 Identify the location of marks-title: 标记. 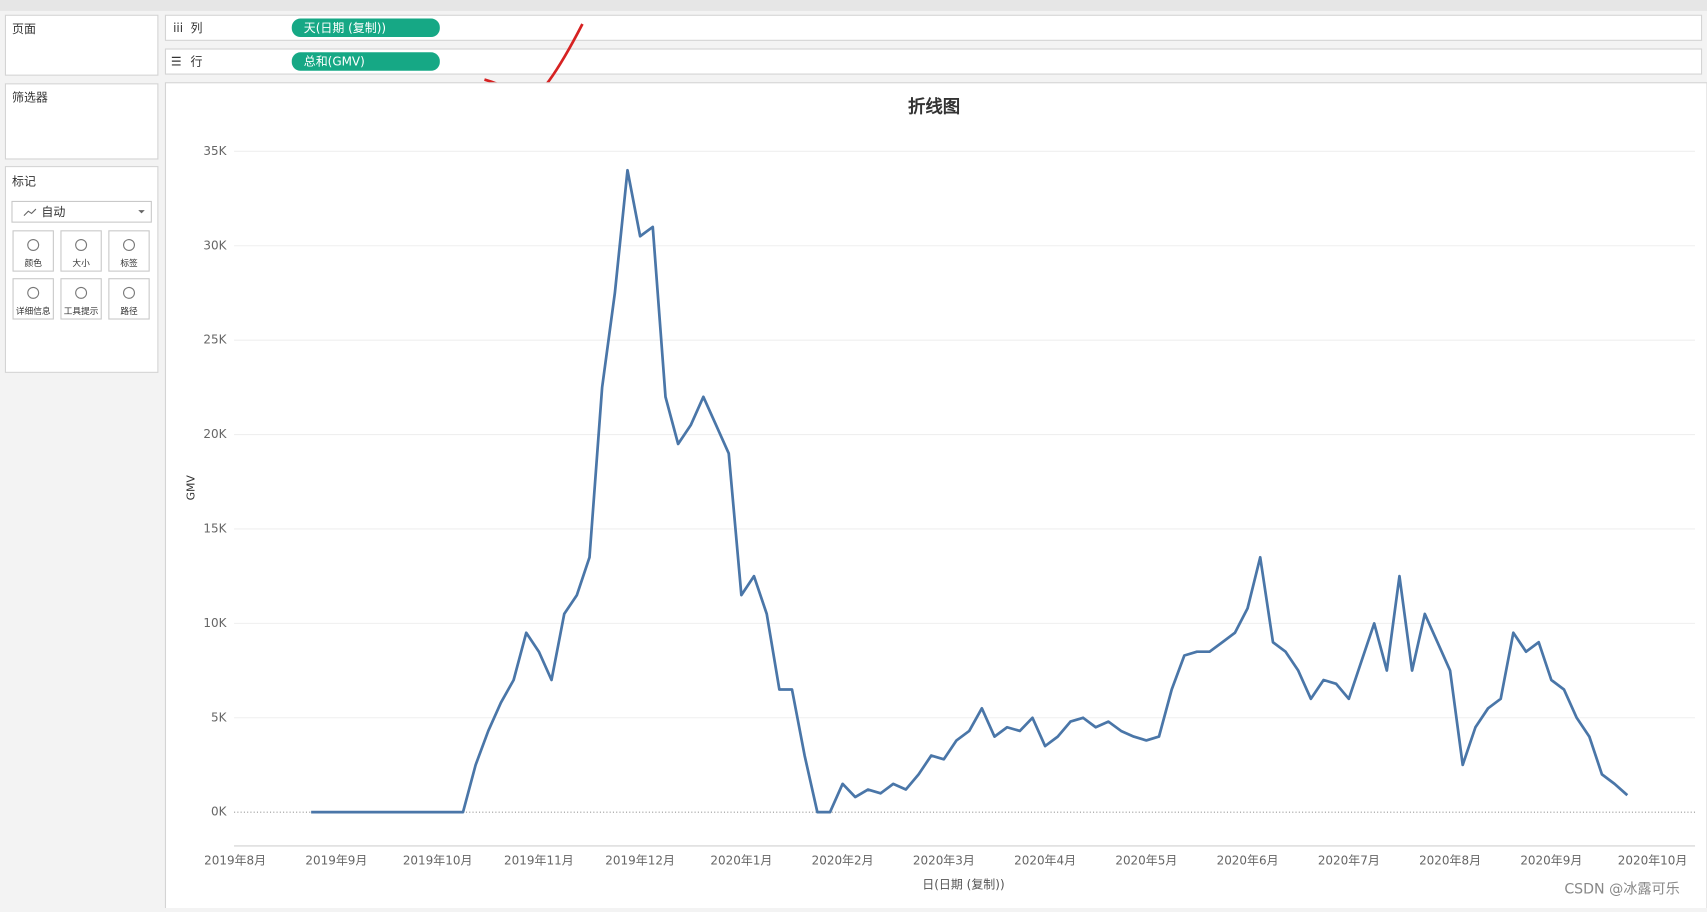
(24, 181).